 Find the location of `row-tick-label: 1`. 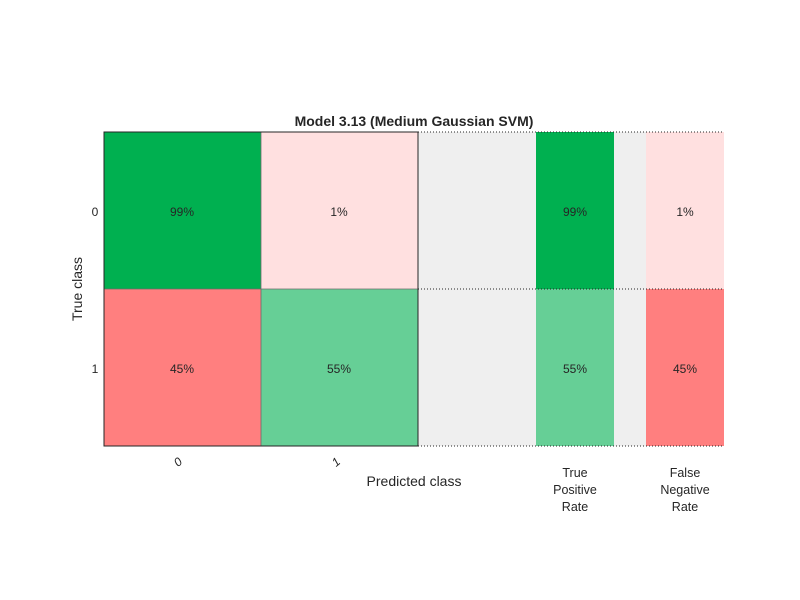

row-tick-label: 1 is located at coordinates (95, 369).